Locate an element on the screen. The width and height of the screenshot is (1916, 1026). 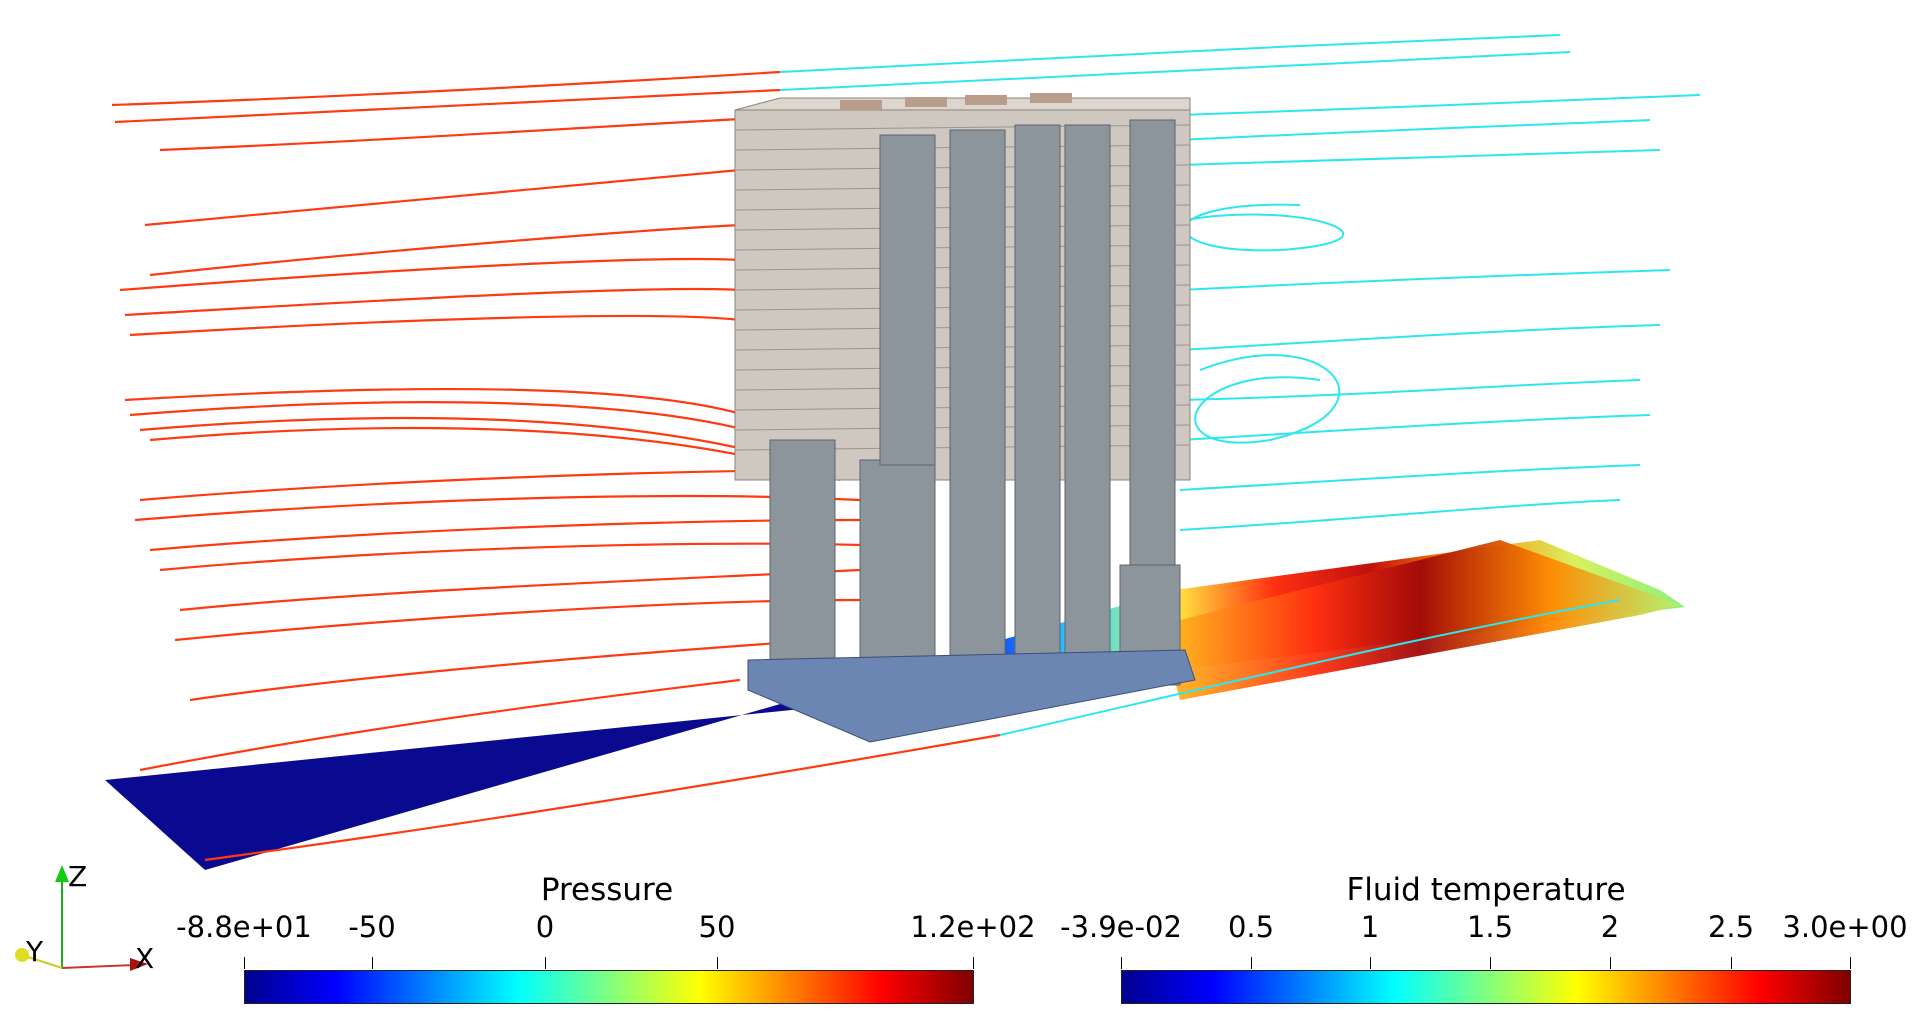
temperature-tick-label: 3.0e+00 is located at coordinates (1845, 927).